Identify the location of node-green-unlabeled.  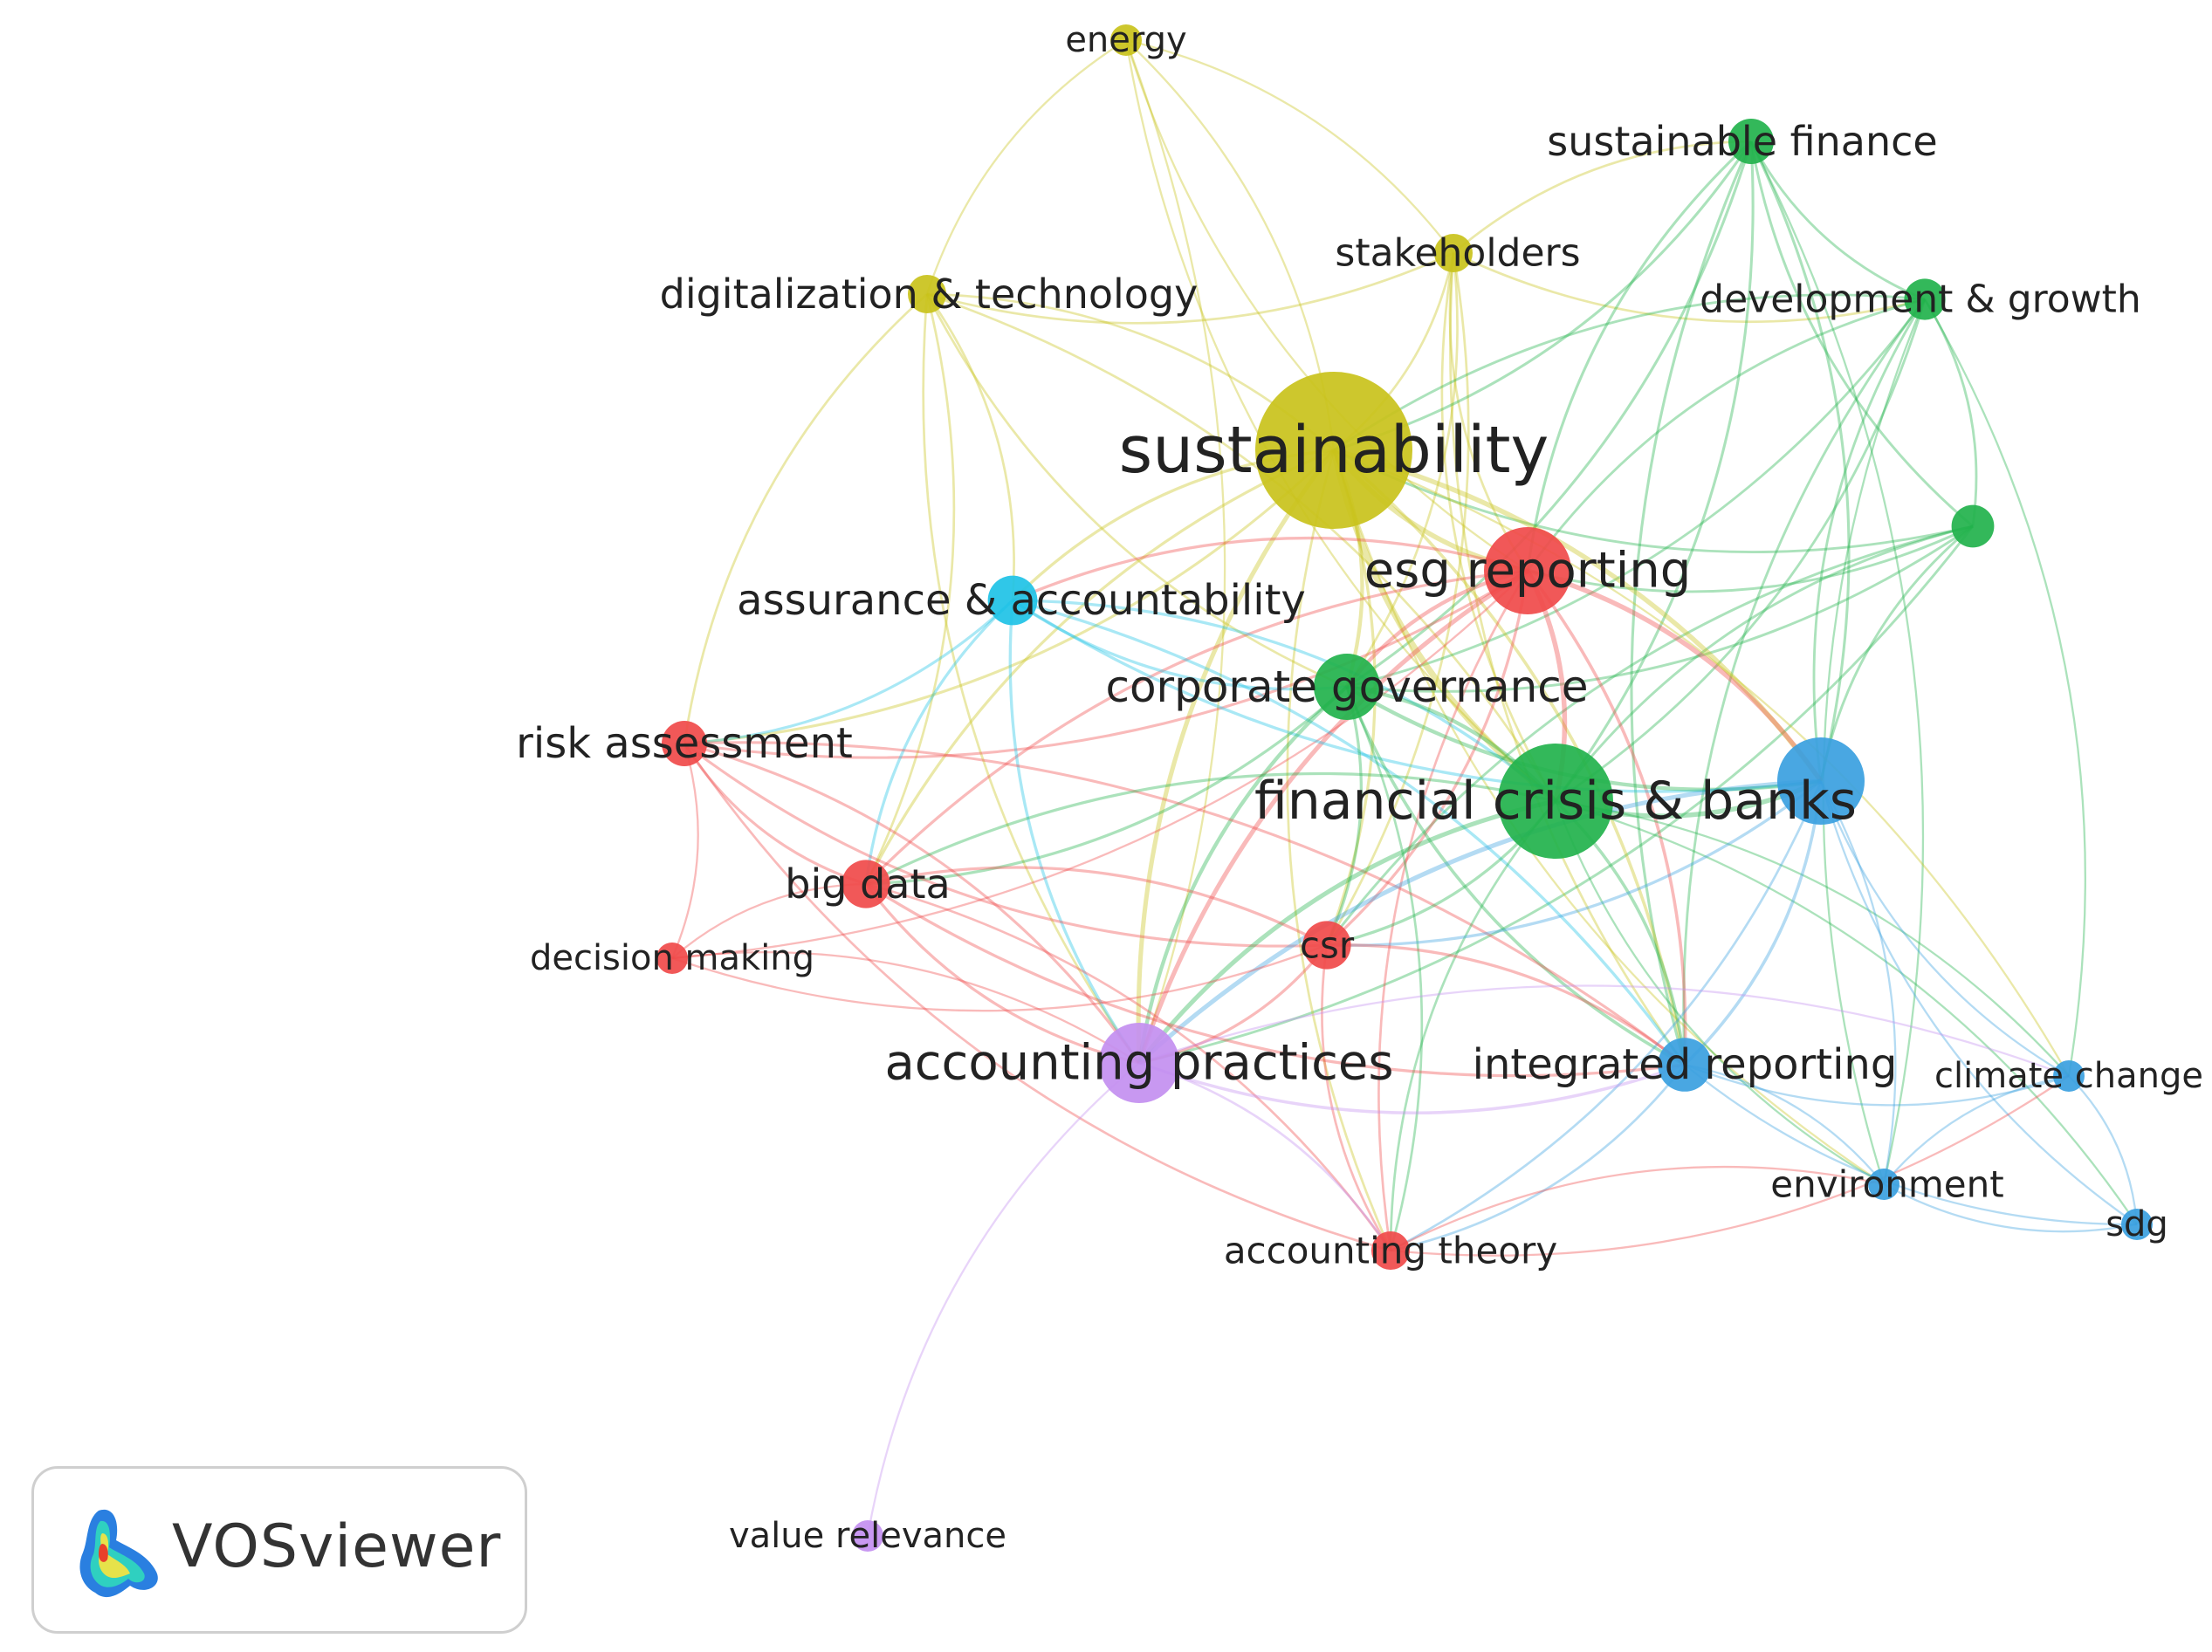
(1973, 526).